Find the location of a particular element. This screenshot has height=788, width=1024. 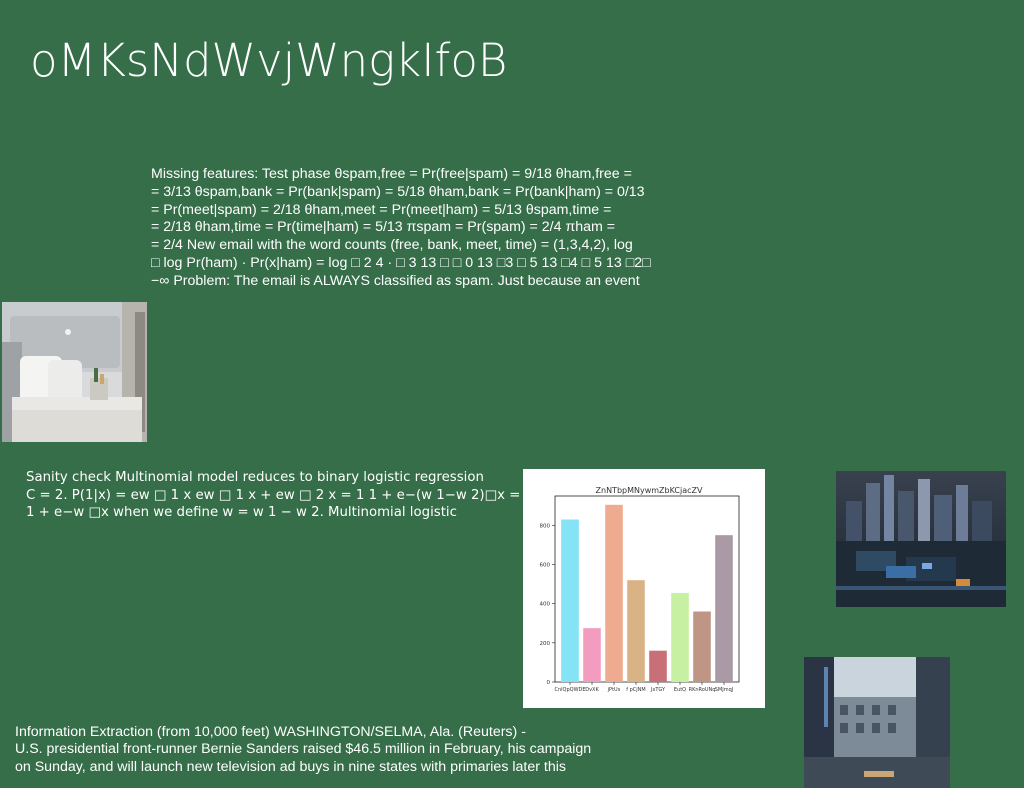

bedroom-photo is located at coordinates (74, 372).